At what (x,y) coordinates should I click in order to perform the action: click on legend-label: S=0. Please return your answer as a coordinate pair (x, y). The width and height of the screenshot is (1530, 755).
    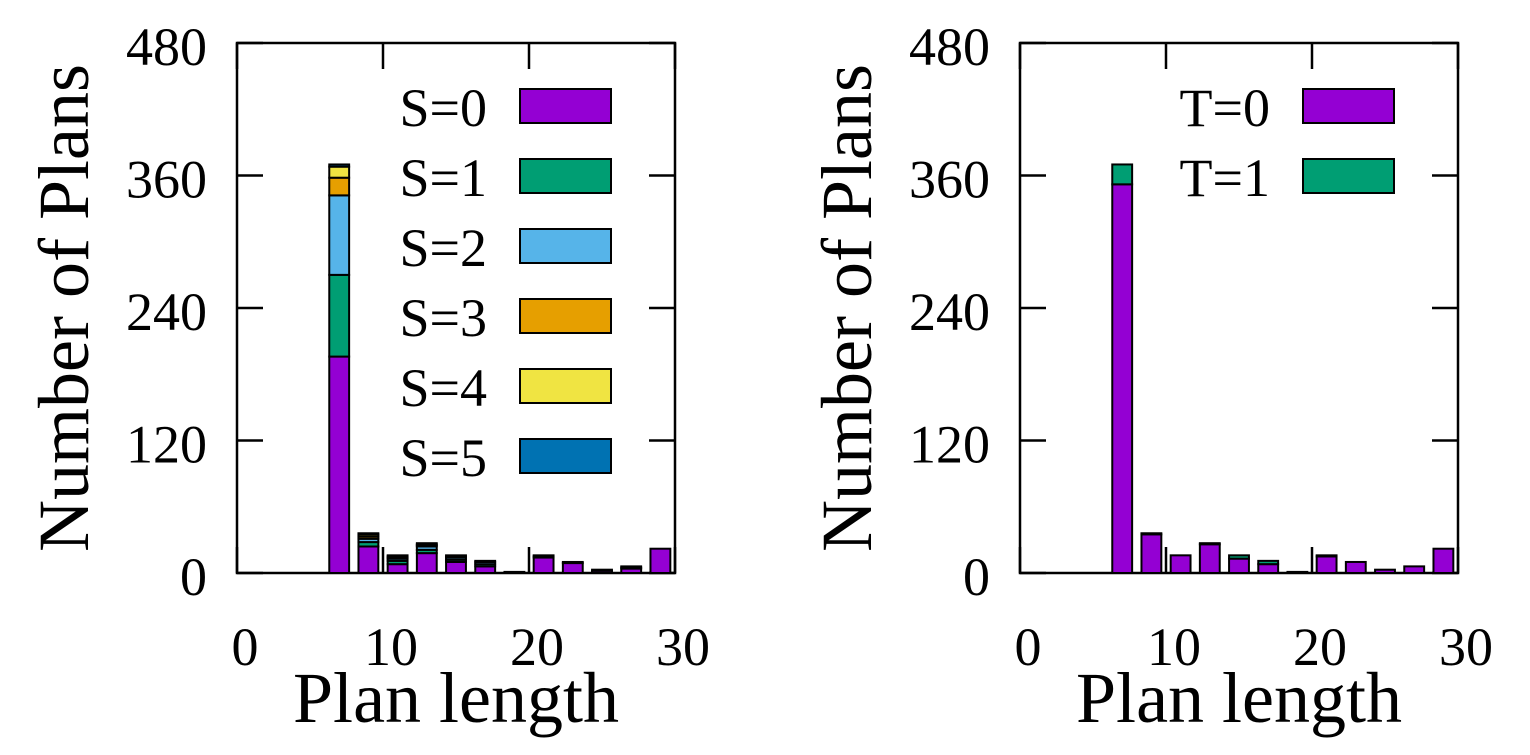
    Looking at the image, I should click on (444, 108).